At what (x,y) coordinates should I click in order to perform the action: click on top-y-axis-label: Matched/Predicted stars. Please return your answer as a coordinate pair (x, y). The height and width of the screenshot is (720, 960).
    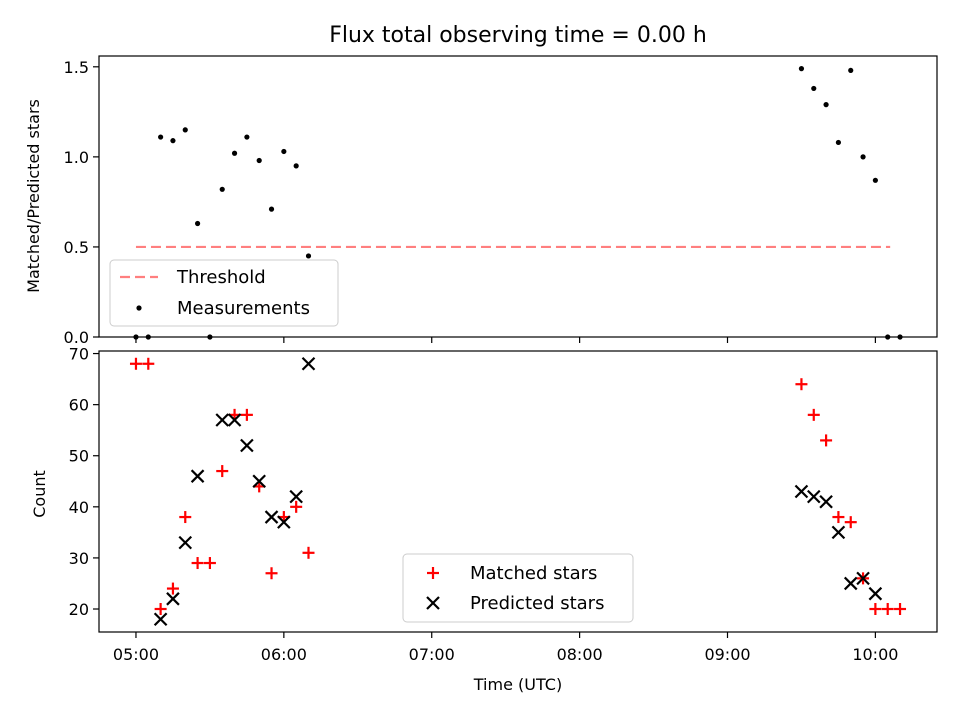
    Looking at the image, I should click on (33, 196).